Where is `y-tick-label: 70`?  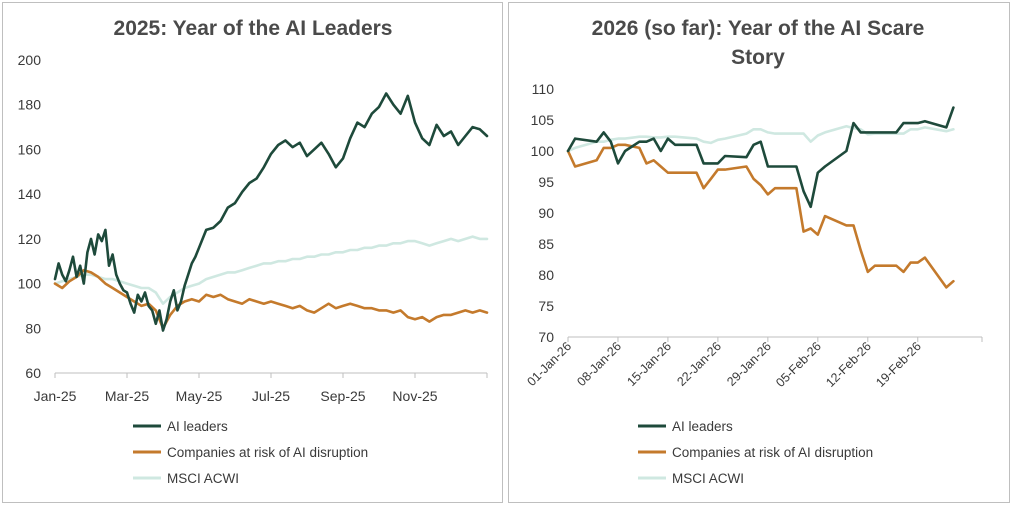 y-tick-label: 70 is located at coordinates (546, 337).